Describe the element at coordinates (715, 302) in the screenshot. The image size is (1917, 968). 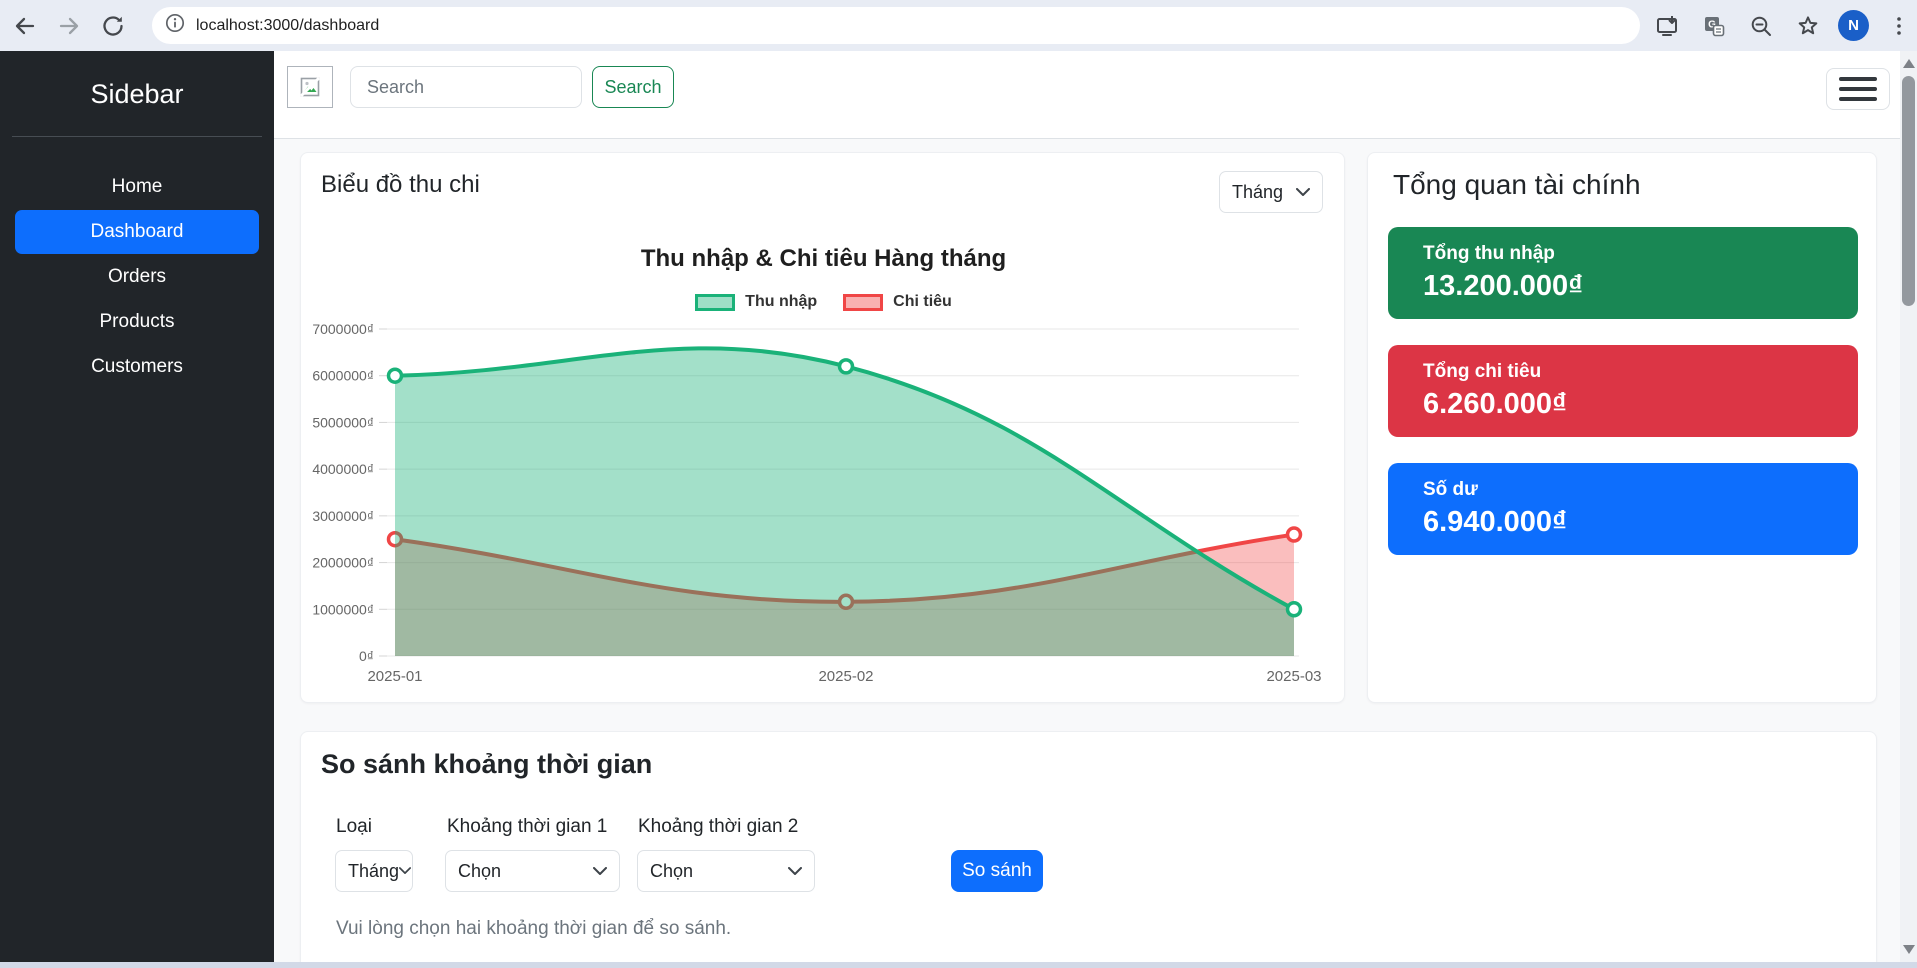
I see `income-swatch` at that location.